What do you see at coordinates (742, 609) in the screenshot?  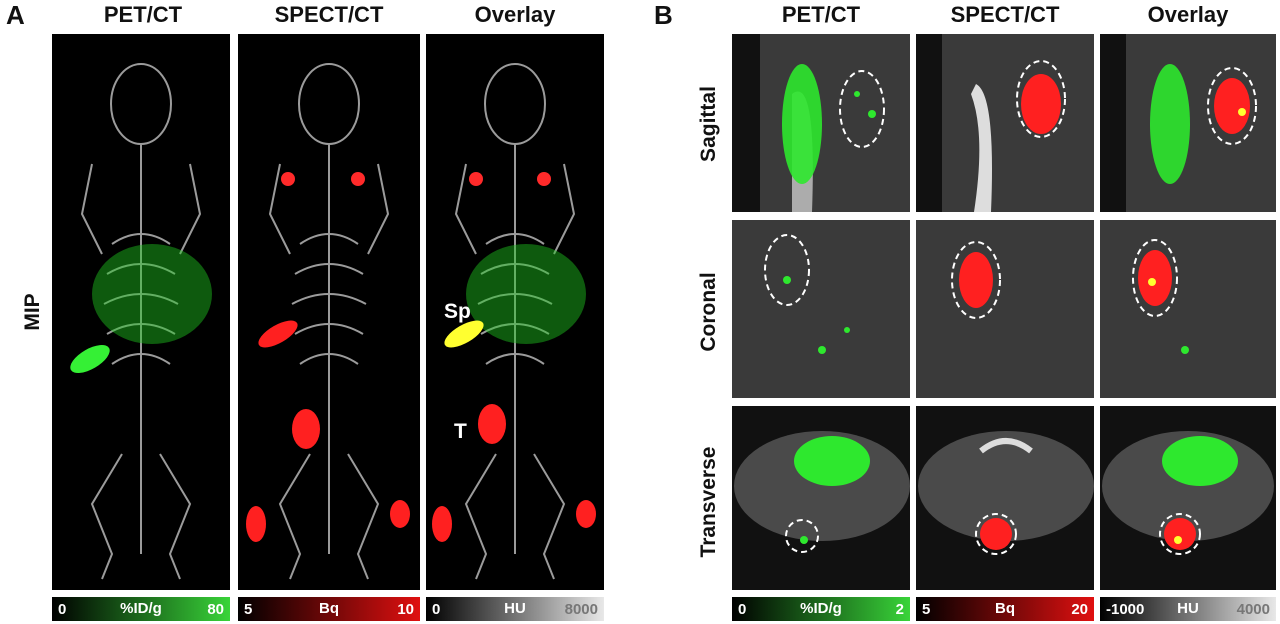 I see `colorbar-b-pet-min: 0` at bounding box center [742, 609].